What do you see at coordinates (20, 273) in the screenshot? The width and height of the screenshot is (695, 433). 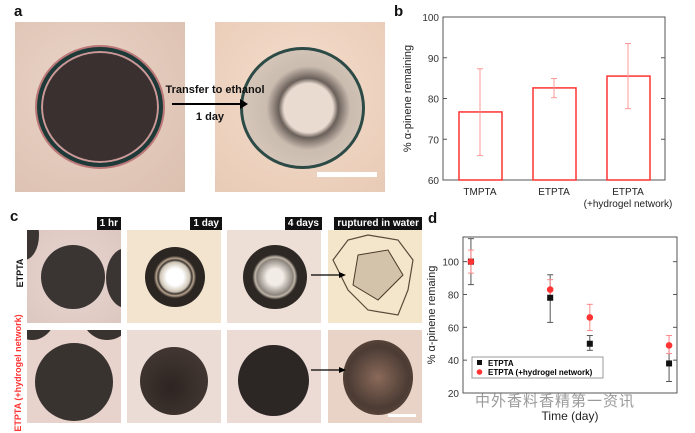 I see `row-label-etpta: ETPTA` at bounding box center [20, 273].